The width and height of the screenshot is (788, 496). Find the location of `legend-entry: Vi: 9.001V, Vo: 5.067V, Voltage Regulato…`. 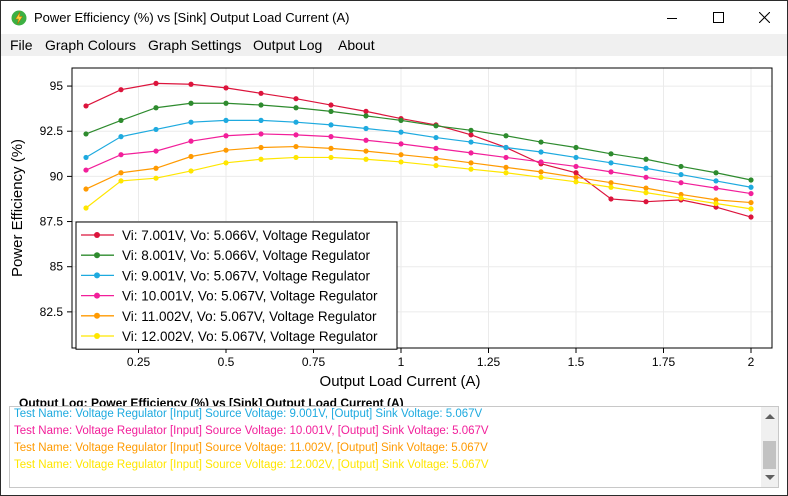

legend-entry: Vi: 9.001V, Vo: 5.067V, Voltage Regulato… is located at coordinates (246, 275).